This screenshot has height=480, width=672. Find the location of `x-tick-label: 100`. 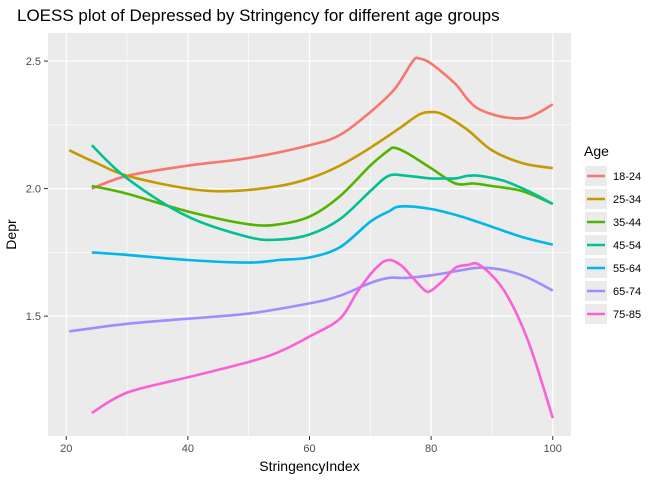

x-tick-label: 100 is located at coordinates (553, 449).